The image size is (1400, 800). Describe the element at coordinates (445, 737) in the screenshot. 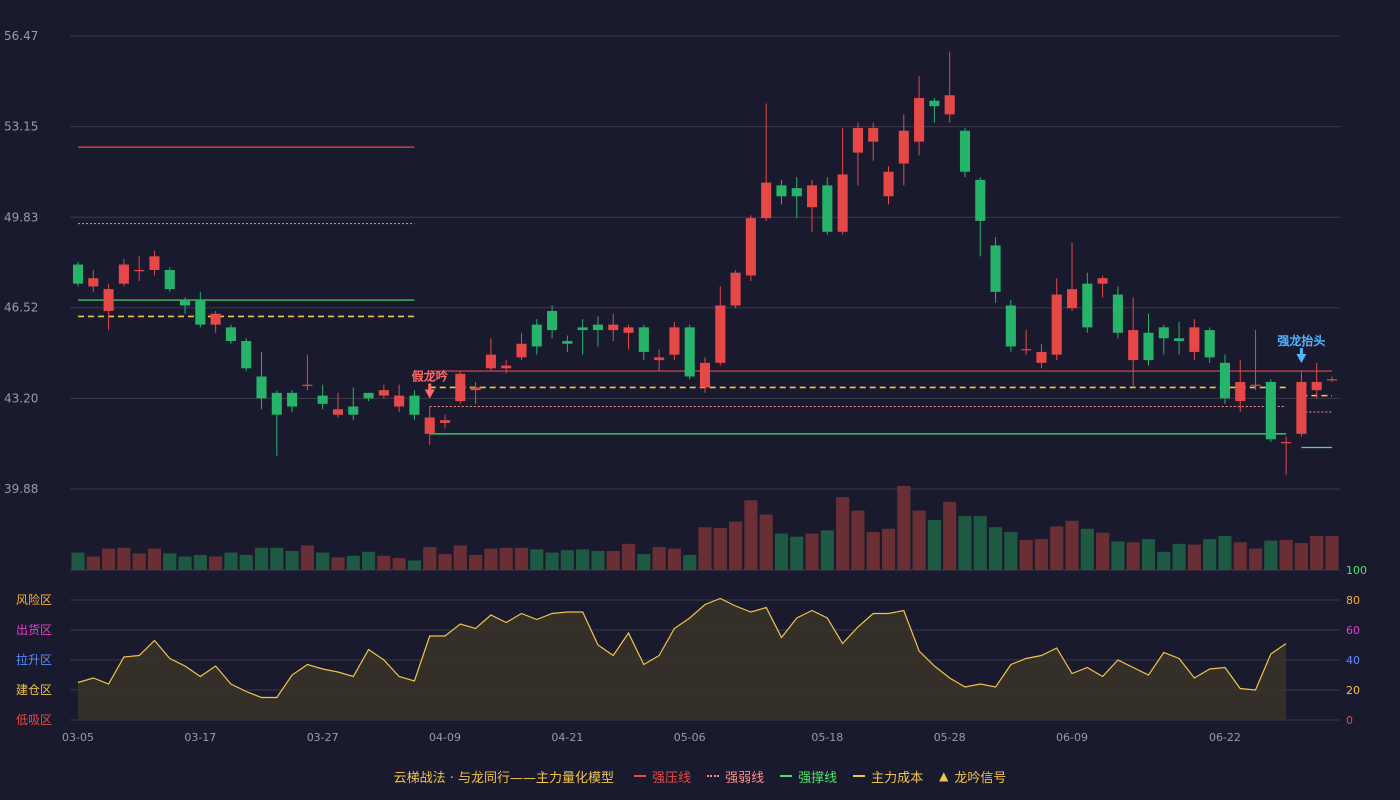

I see `x-tick-label: 04-09` at that location.